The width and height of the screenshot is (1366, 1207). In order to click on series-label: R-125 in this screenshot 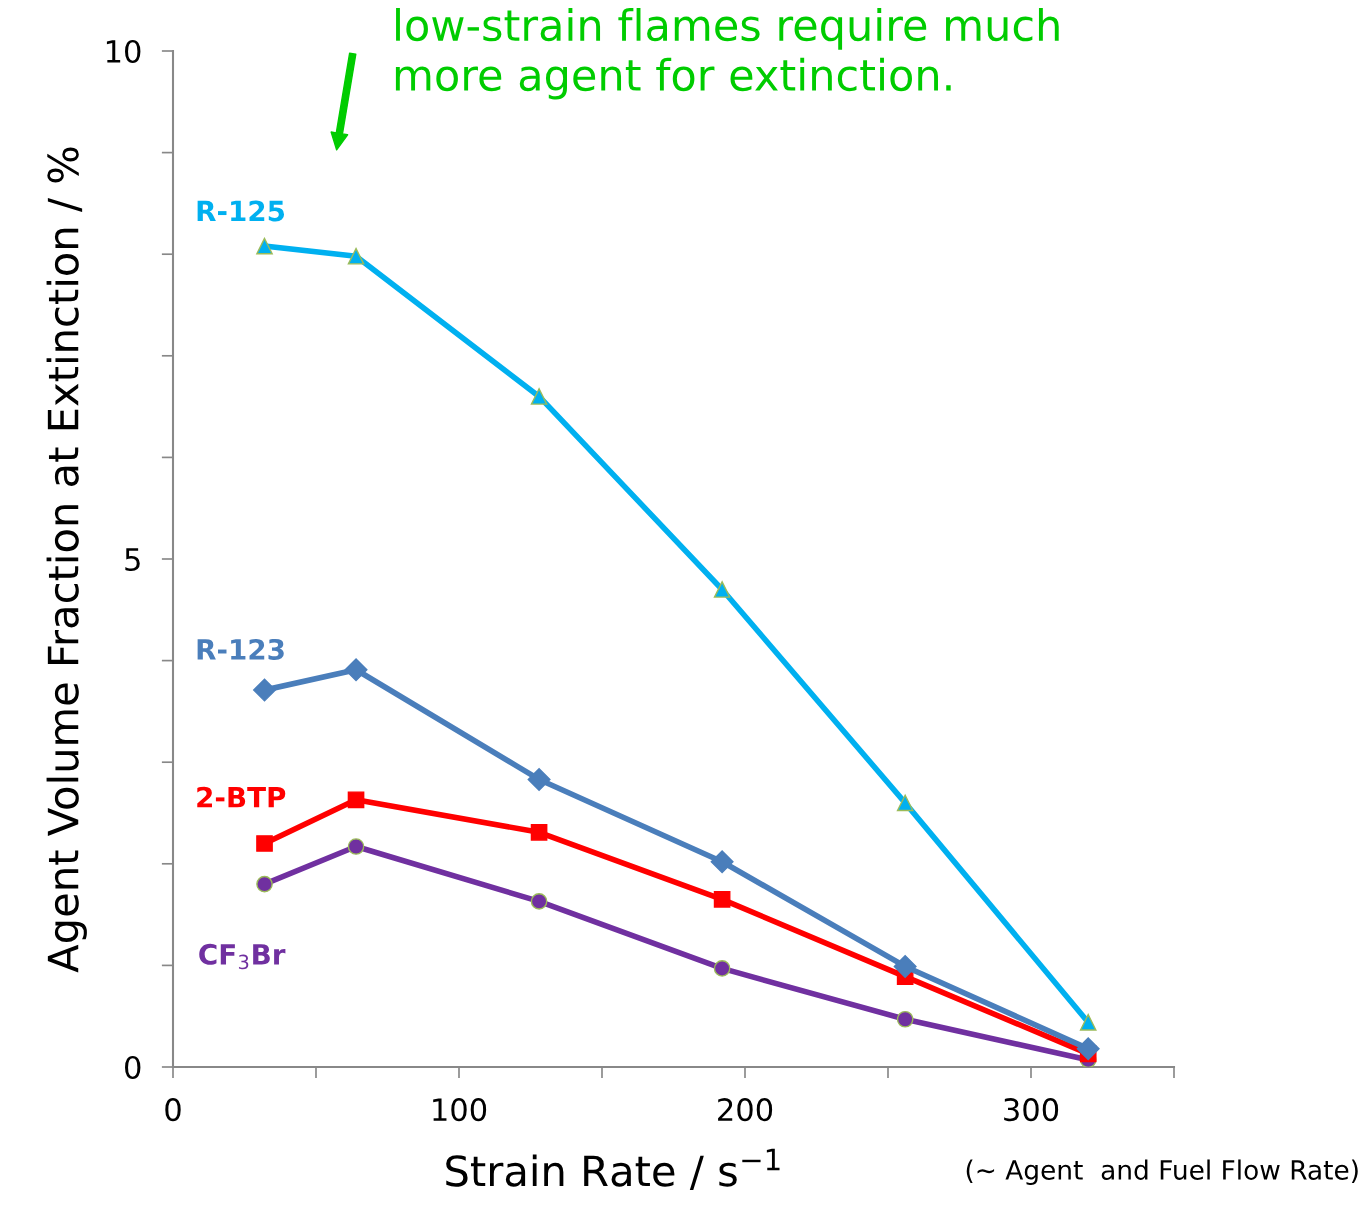, I will do `click(241, 211)`.